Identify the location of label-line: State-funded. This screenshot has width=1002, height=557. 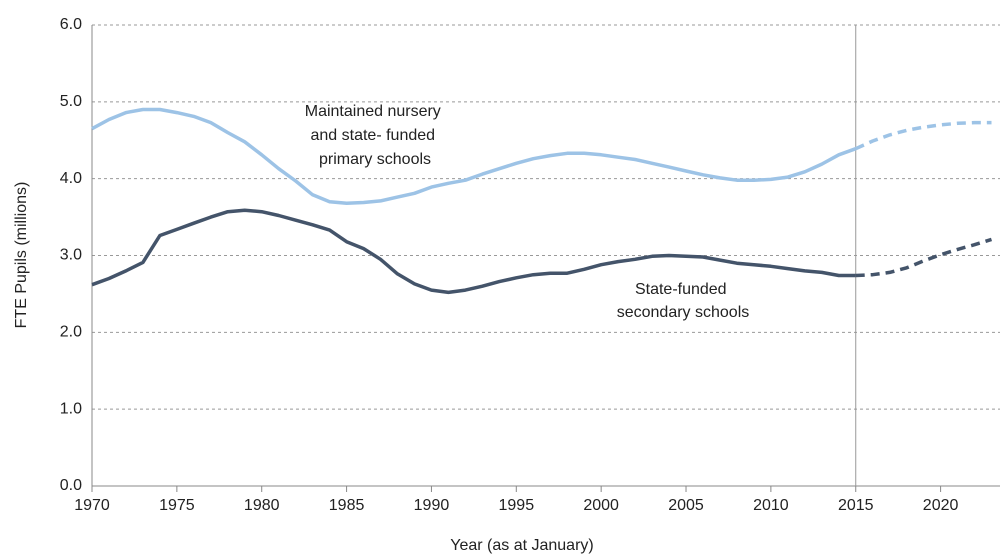
(681, 289).